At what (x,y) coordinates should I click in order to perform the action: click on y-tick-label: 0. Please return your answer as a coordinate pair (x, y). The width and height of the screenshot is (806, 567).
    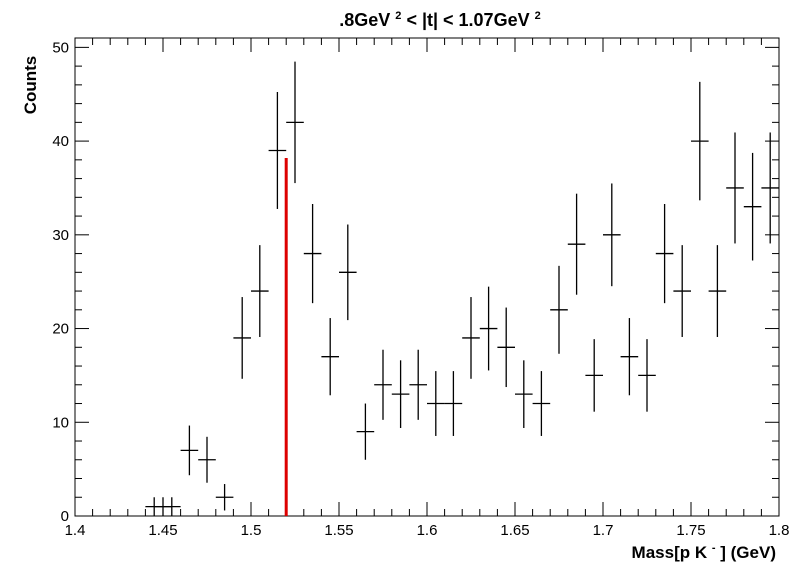
    Looking at the image, I should click on (65, 516).